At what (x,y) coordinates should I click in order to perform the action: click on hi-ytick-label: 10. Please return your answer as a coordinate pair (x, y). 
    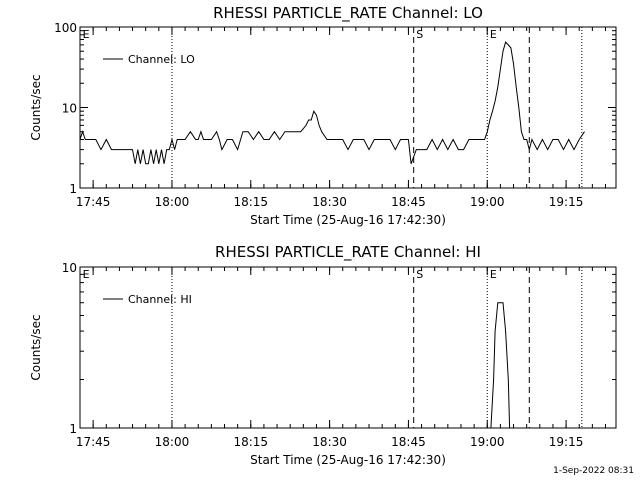
    Looking at the image, I should click on (69, 268).